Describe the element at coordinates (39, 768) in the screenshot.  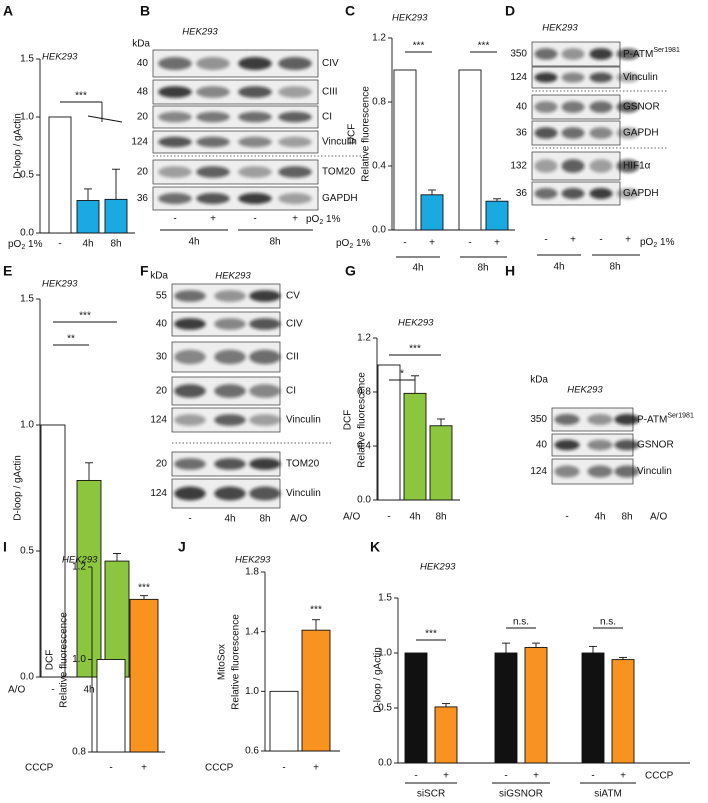
I see `x-axis-label: CCCP` at that location.